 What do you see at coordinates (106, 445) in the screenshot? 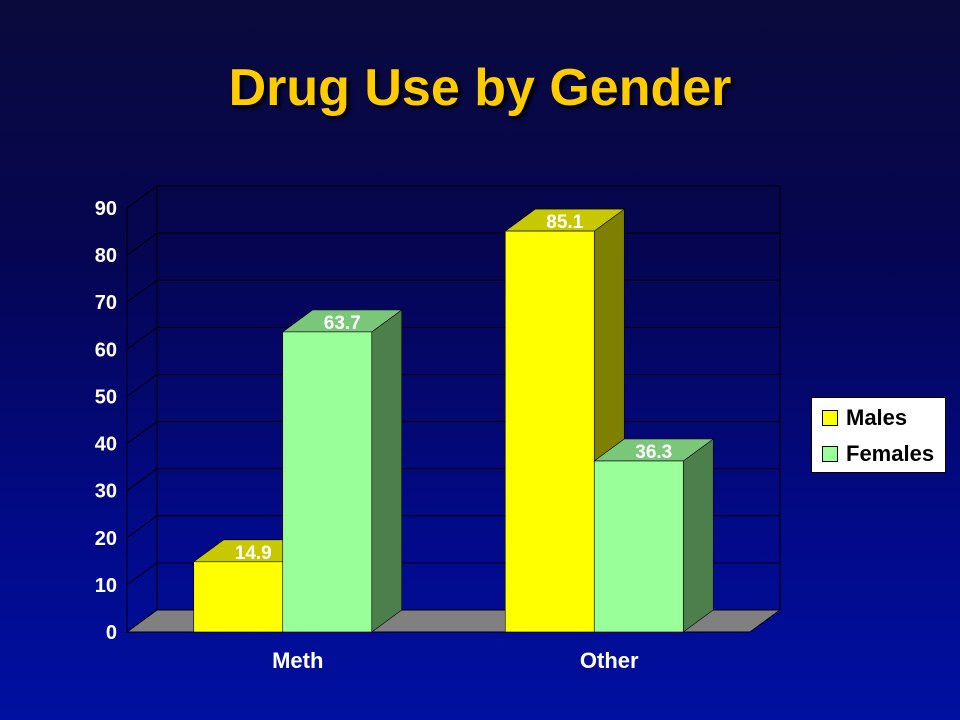
I see `y-tick-label: 40` at bounding box center [106, 445].